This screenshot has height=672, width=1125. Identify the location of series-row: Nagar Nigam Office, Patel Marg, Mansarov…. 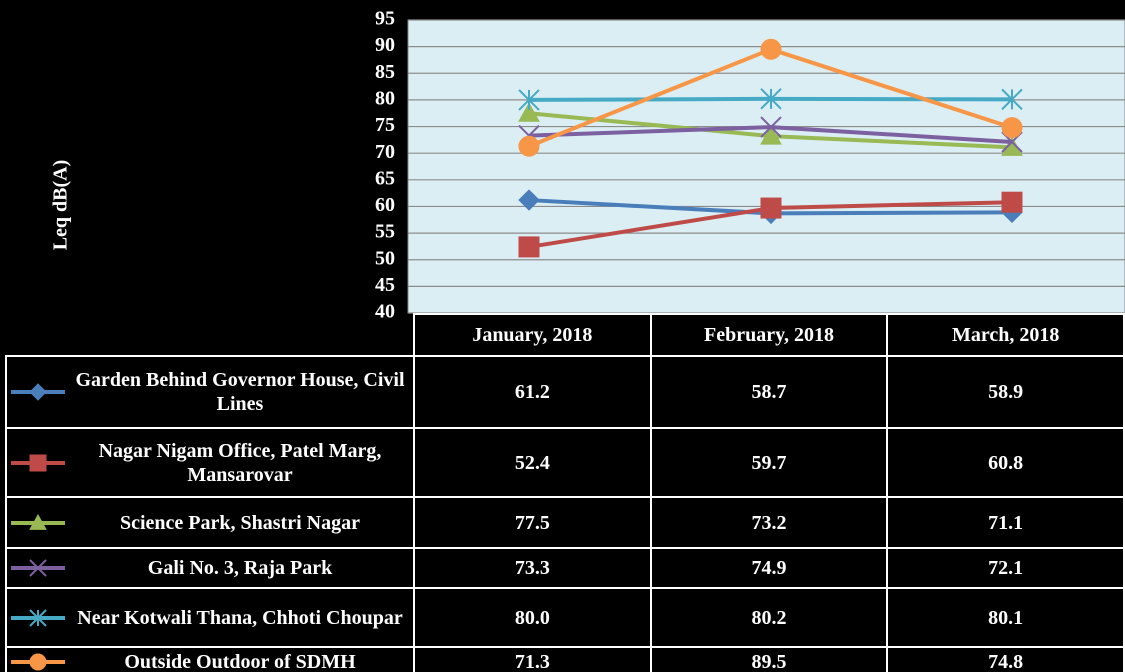
(565, 462).